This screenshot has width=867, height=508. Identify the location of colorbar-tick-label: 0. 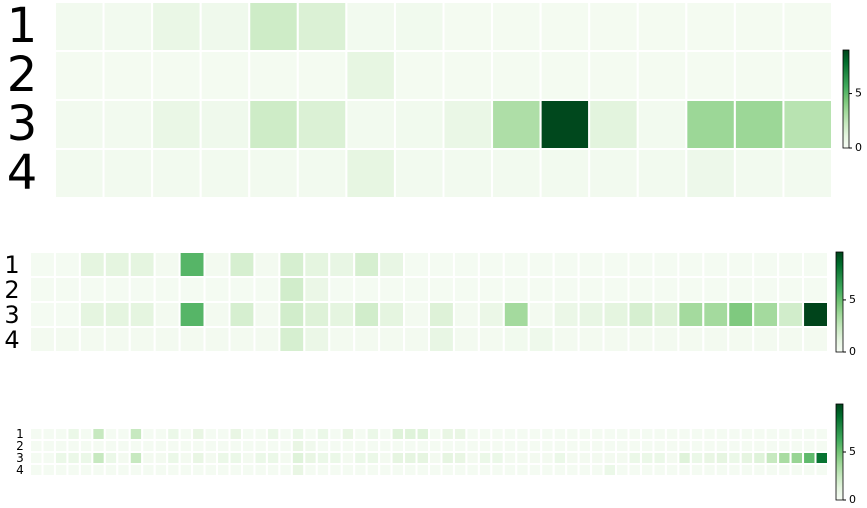
(858, 147).